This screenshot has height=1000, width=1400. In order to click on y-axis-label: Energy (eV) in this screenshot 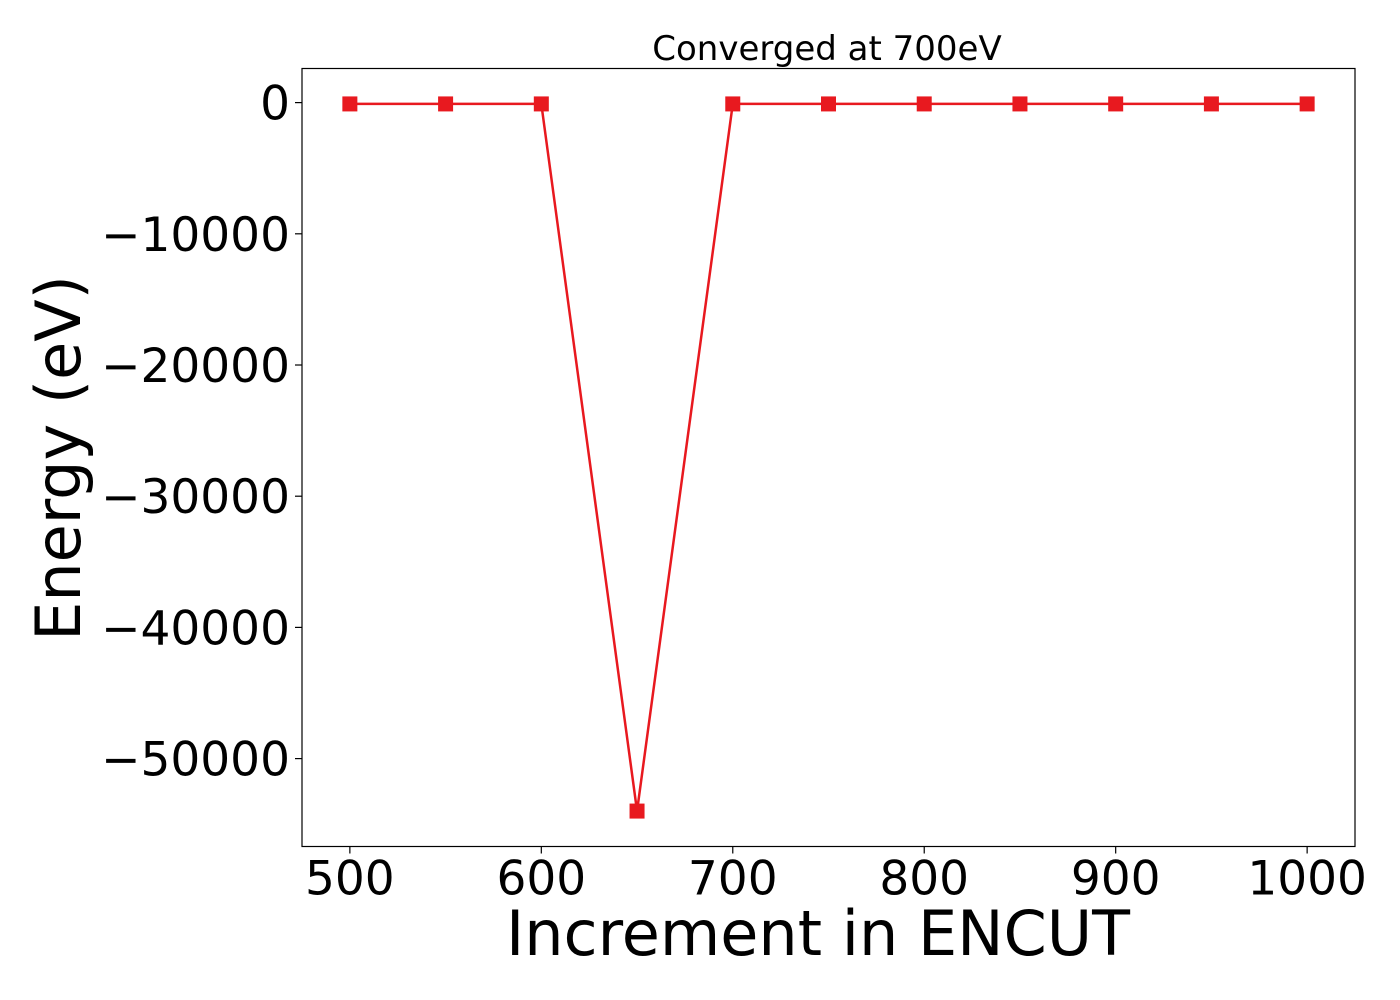, I will do `click(58, 458)`.